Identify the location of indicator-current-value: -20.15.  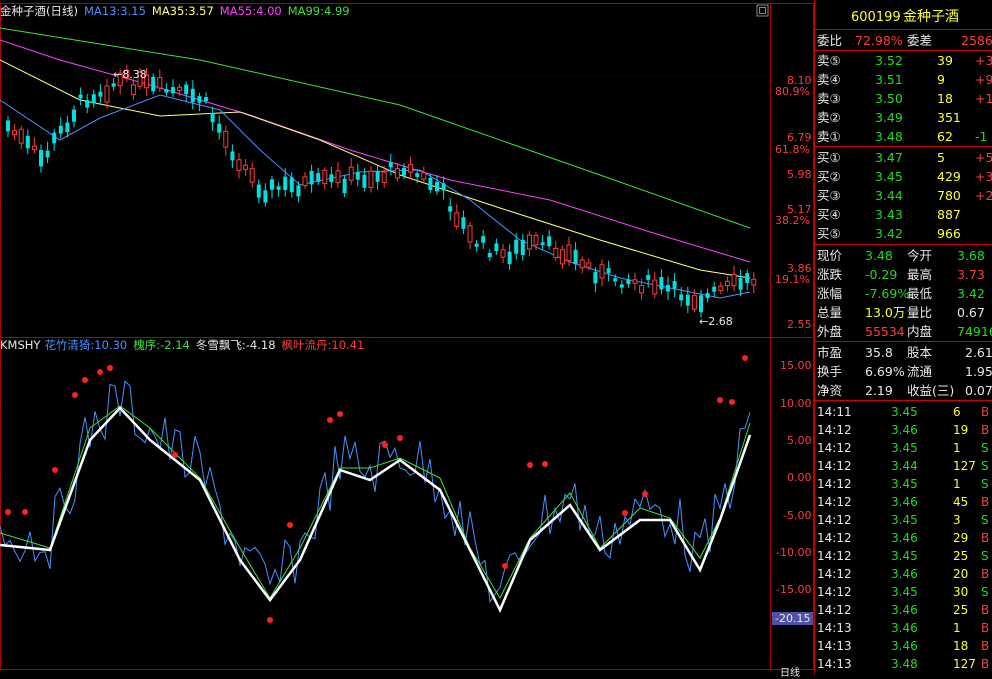
(793, 618).